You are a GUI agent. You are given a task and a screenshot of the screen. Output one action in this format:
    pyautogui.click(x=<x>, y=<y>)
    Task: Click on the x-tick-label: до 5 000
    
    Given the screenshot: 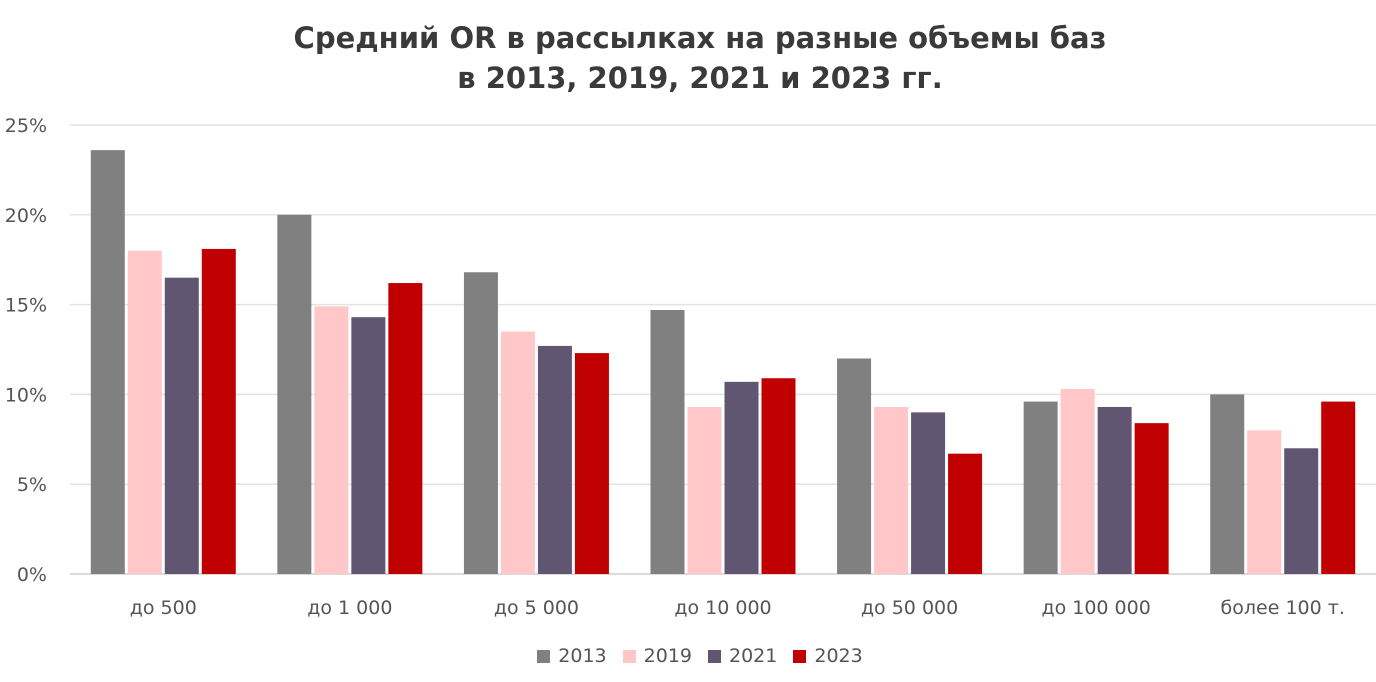 What is the action you would take?
    pyautogui.click(x=536, y=608)
    